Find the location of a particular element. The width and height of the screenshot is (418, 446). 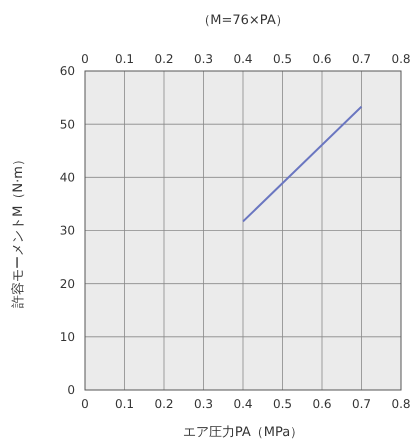

x-axis-title: エア圧力PA（MPa） is located at coordinates (243, 432).